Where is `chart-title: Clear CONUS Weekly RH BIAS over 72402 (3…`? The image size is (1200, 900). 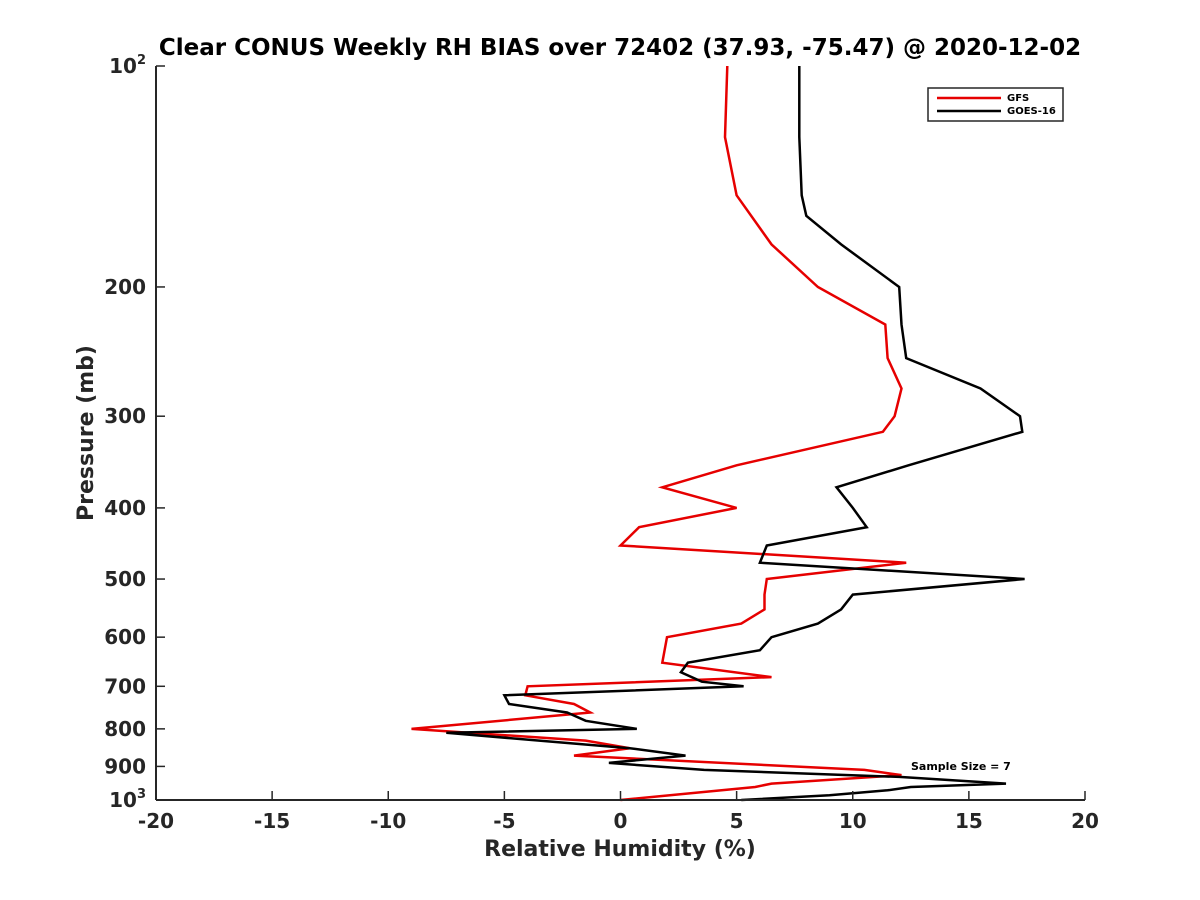
chart-title: Clear CONUS Weekly RH BIAS over 72402 (3… is located at coordinates (620, 48).